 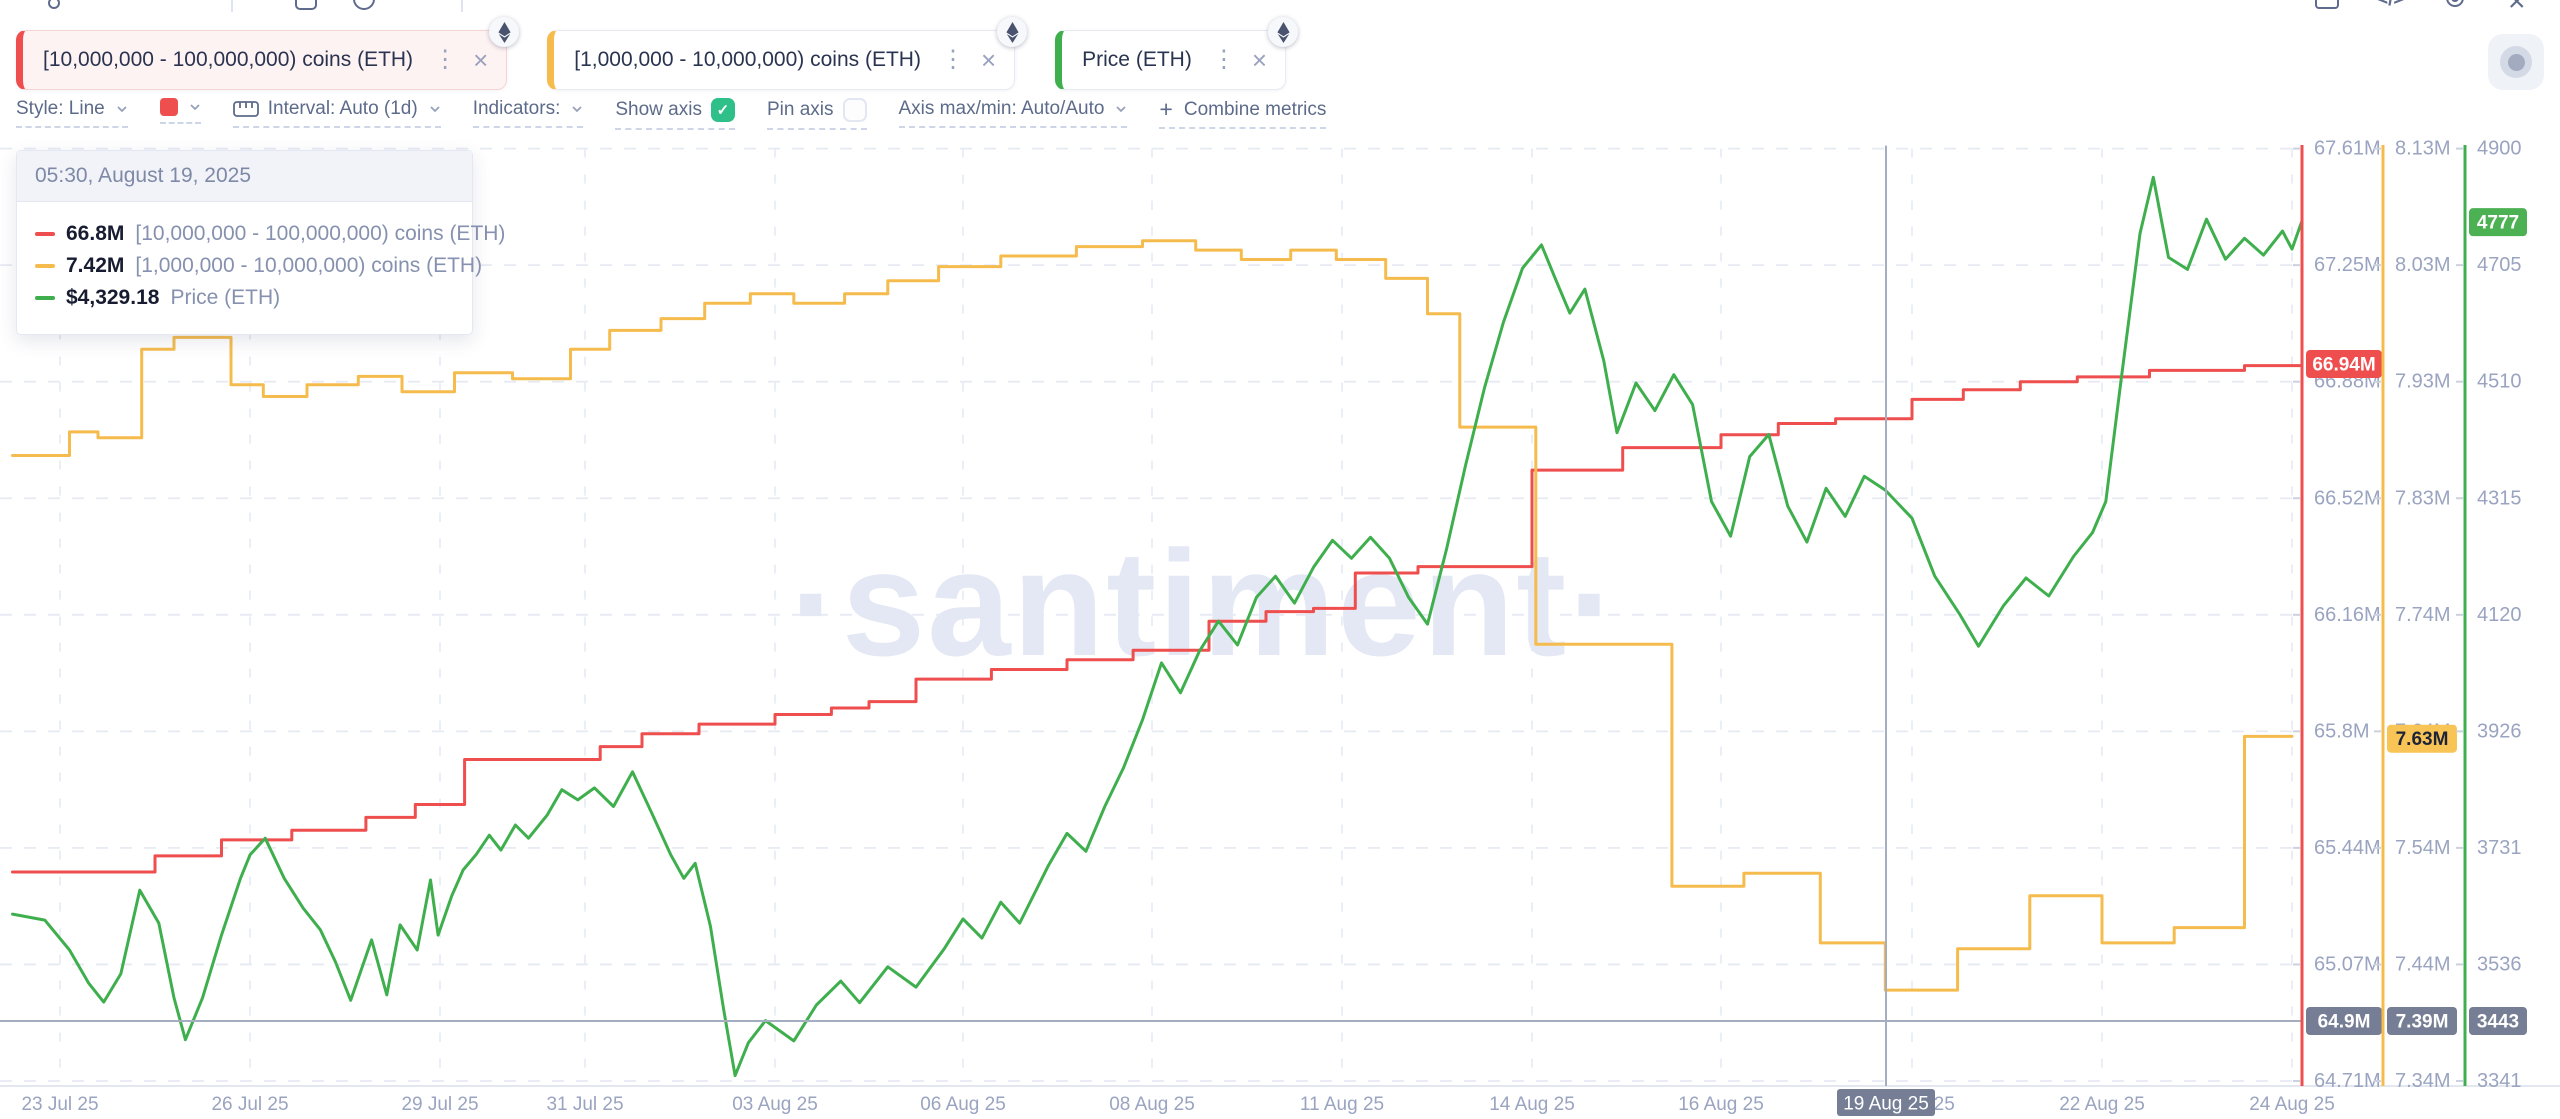 What do you see at coordinates (2423, 149) in the screenshot?
I see `y-tick-label: 8.13M` at bounding box center [2423, 149].